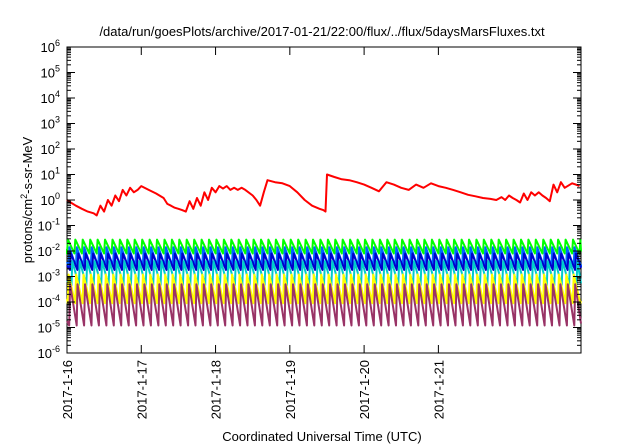  What do you see at coordinates (56, 298) in the screenshot?
I see `y-tick-exponent: -4` at bounding box center [56, 298].